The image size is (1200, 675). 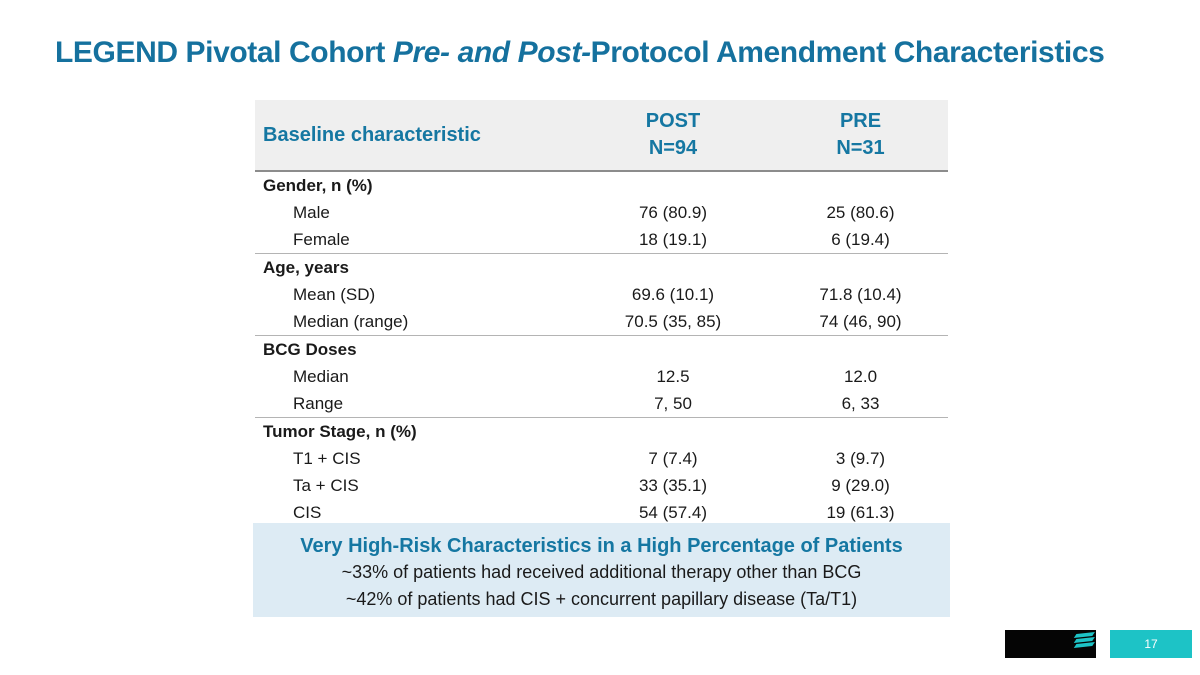 What do you see at coordinates (310, 349) in the screenshot?
I see `section-title: BCG Doses` at bounding box center [310, 349].